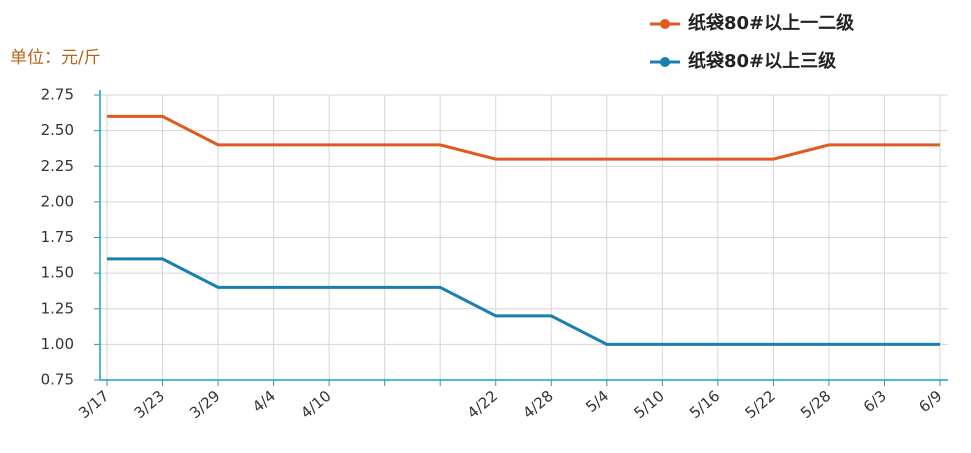 The width and height of the screenshot is (971, 453). I want to click on legend-label: 纸袋80#以上一二级, so click(771, 23).